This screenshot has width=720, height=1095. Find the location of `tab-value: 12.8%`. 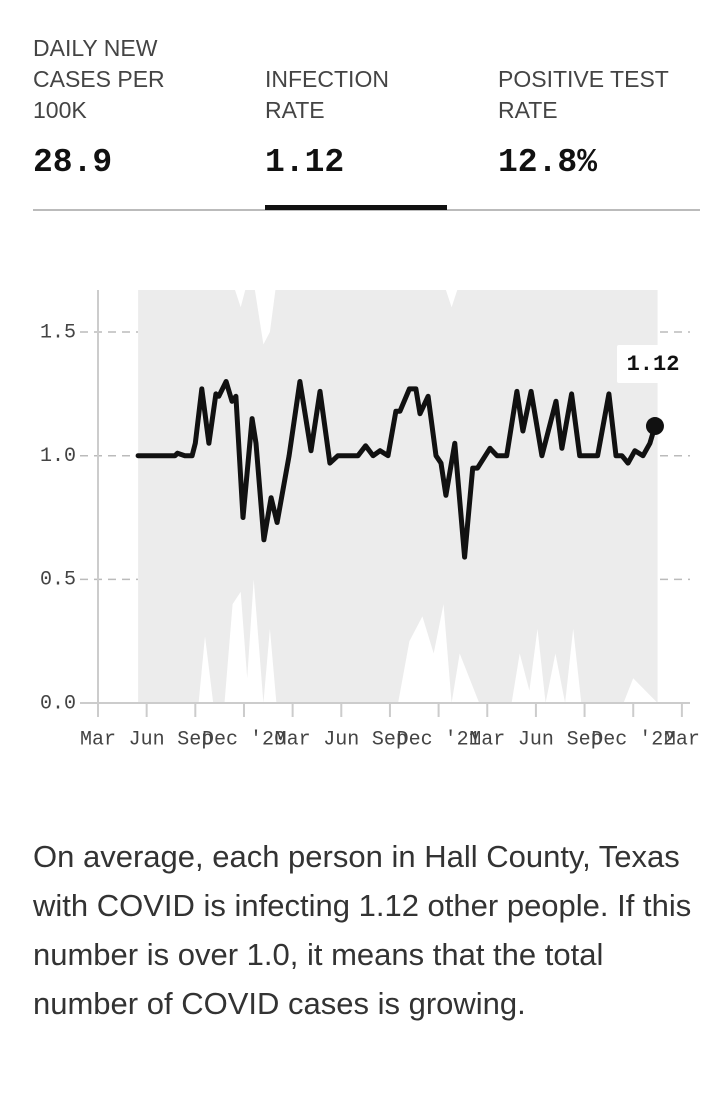

tab-value: 12.8% is located at coordinates (548, 162).